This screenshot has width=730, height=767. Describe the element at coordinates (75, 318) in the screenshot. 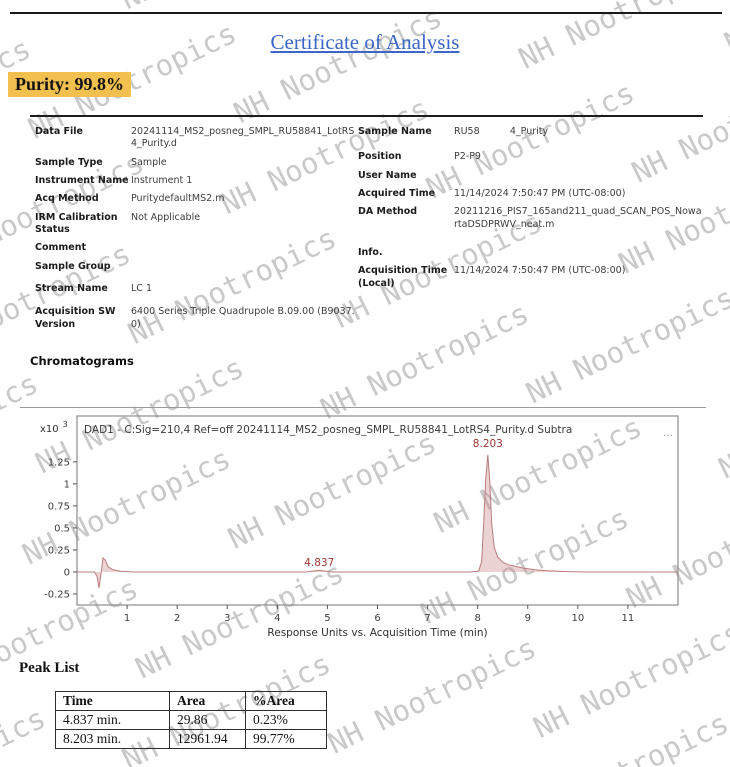

I see `info-label: Acquisition SW Version` at that location.